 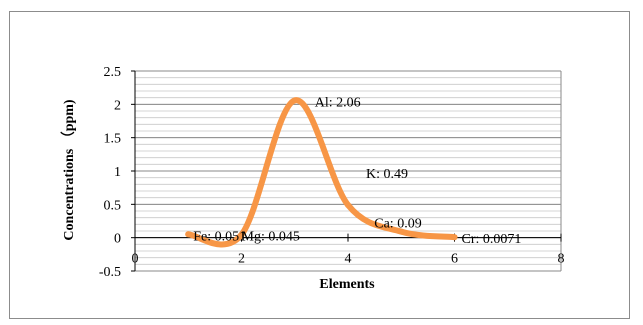 What do you see at coordinates (561, 259) in the screenshot?
I see `x-tick-label: 8` at bounding box center [561, 259].